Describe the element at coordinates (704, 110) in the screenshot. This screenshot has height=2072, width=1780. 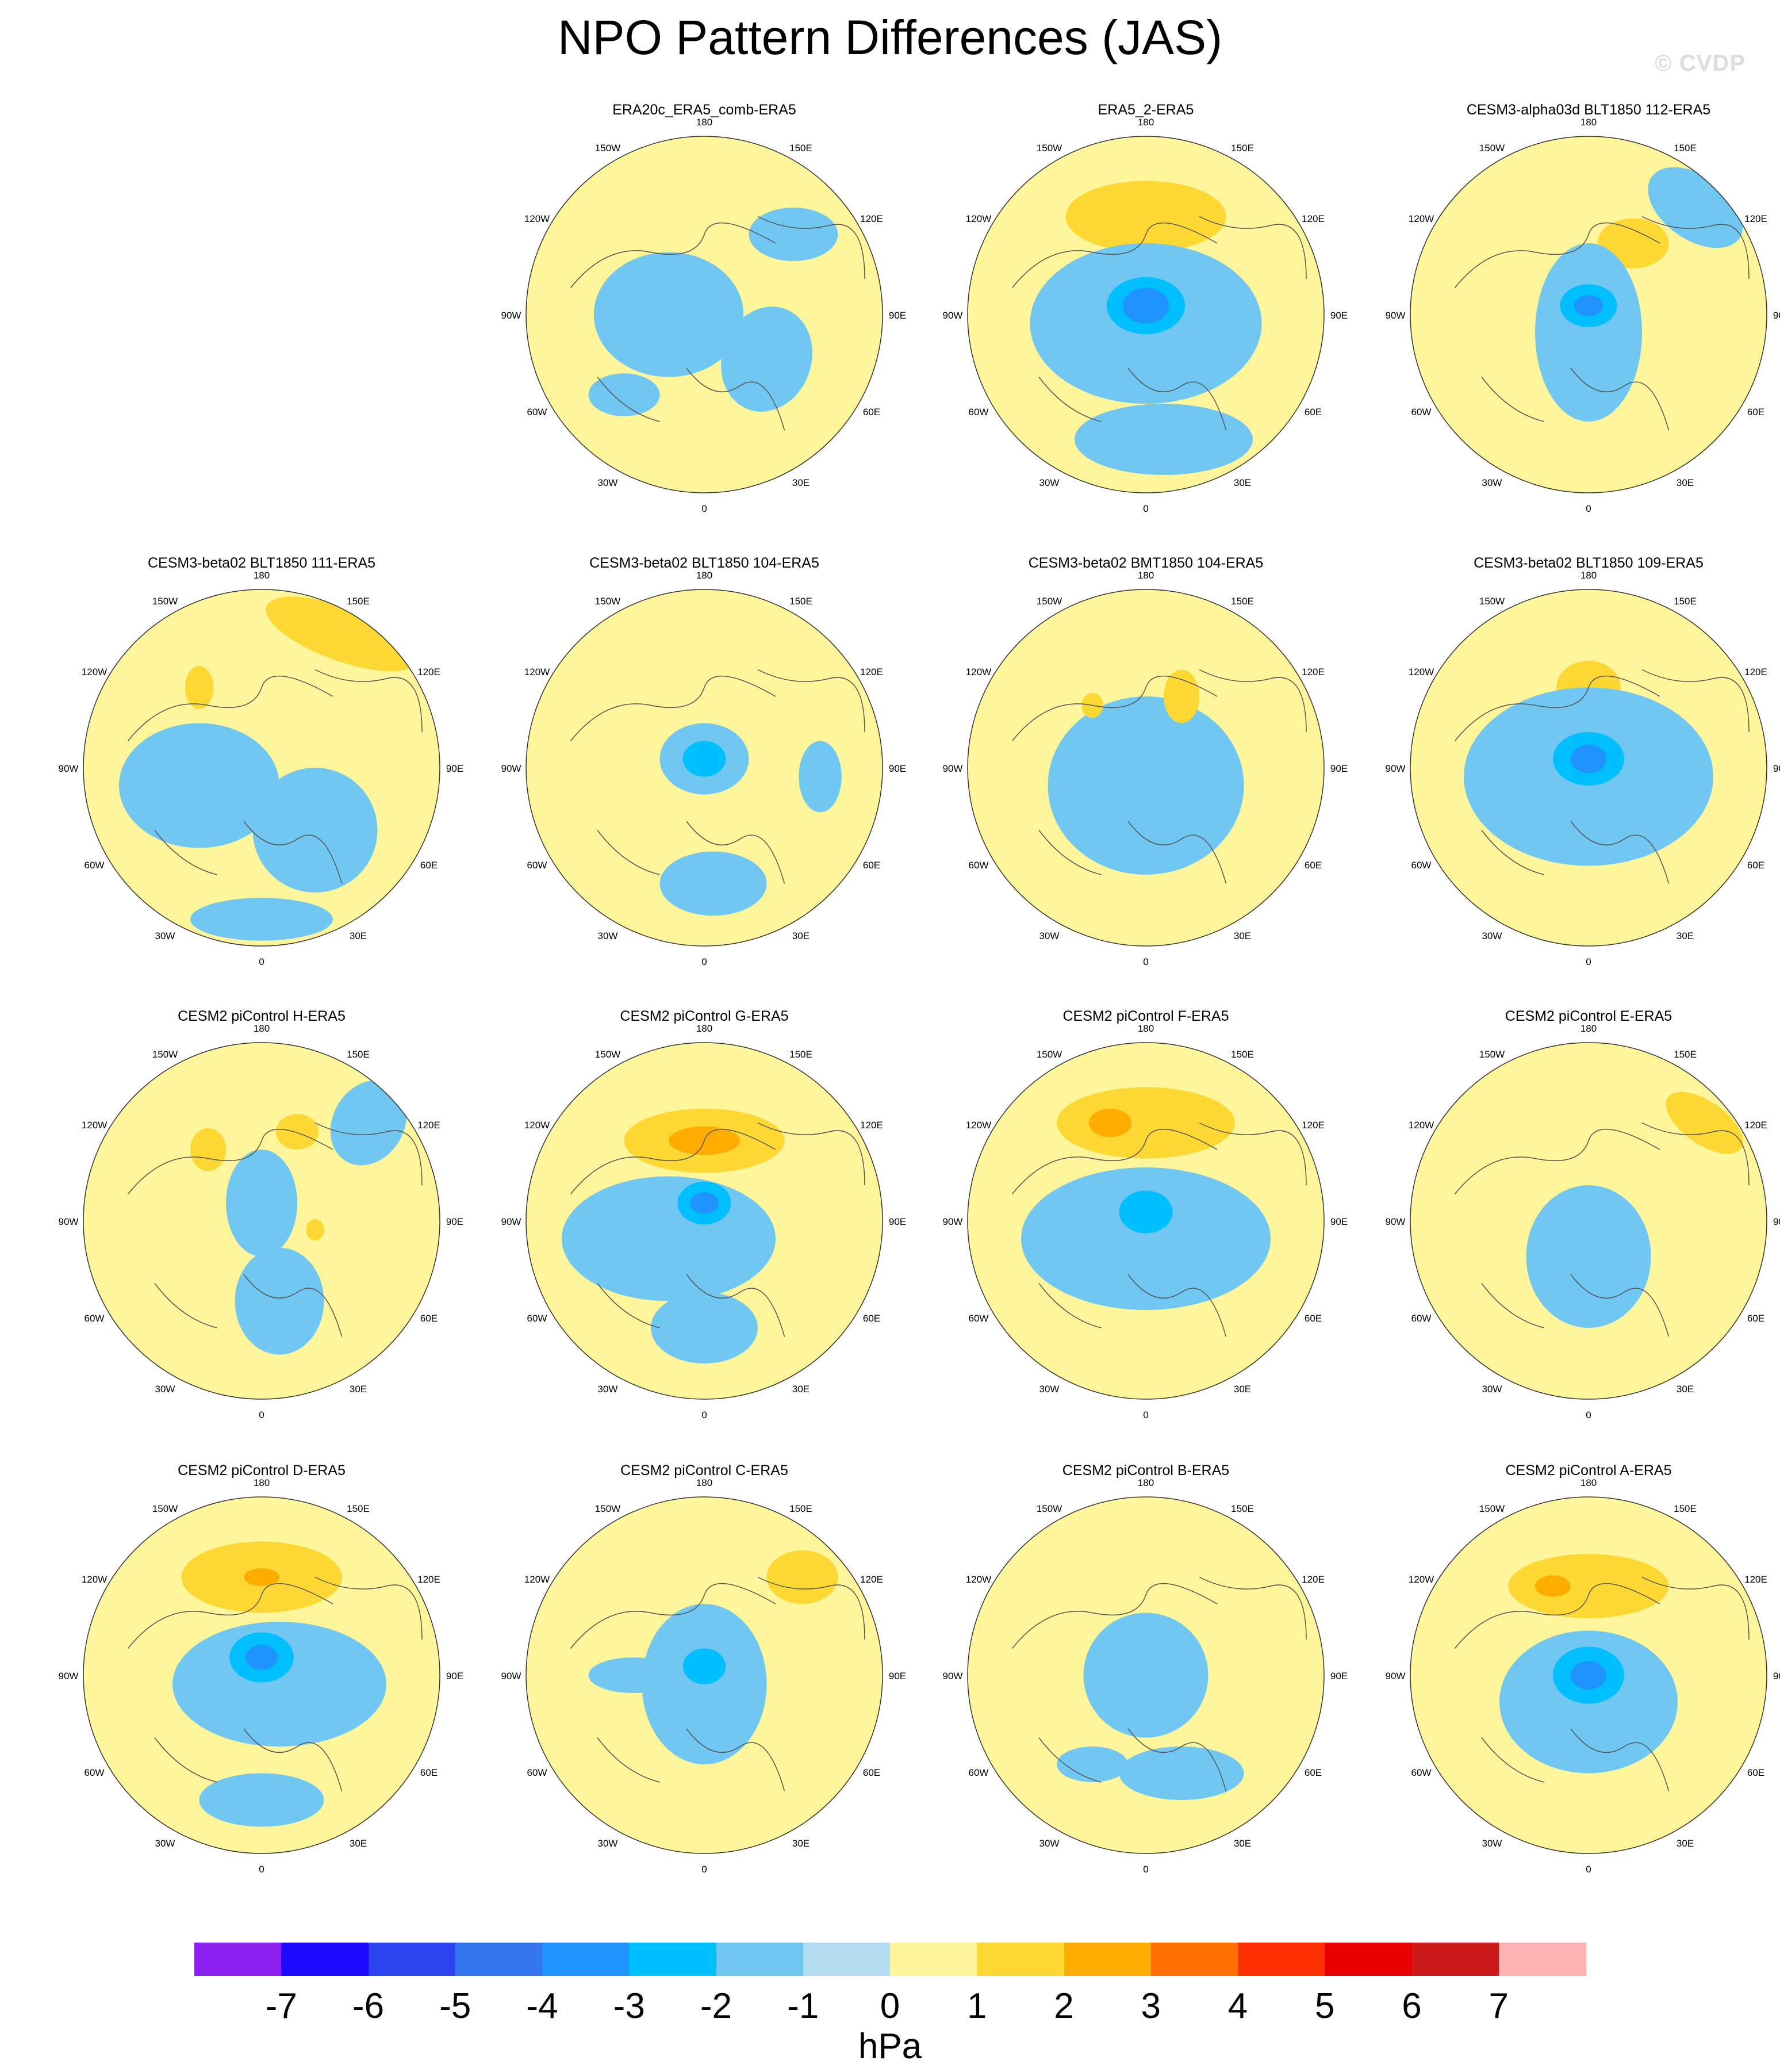
I see `panel-title: ERA20c_ERA5_comb-ERA5` at that location.